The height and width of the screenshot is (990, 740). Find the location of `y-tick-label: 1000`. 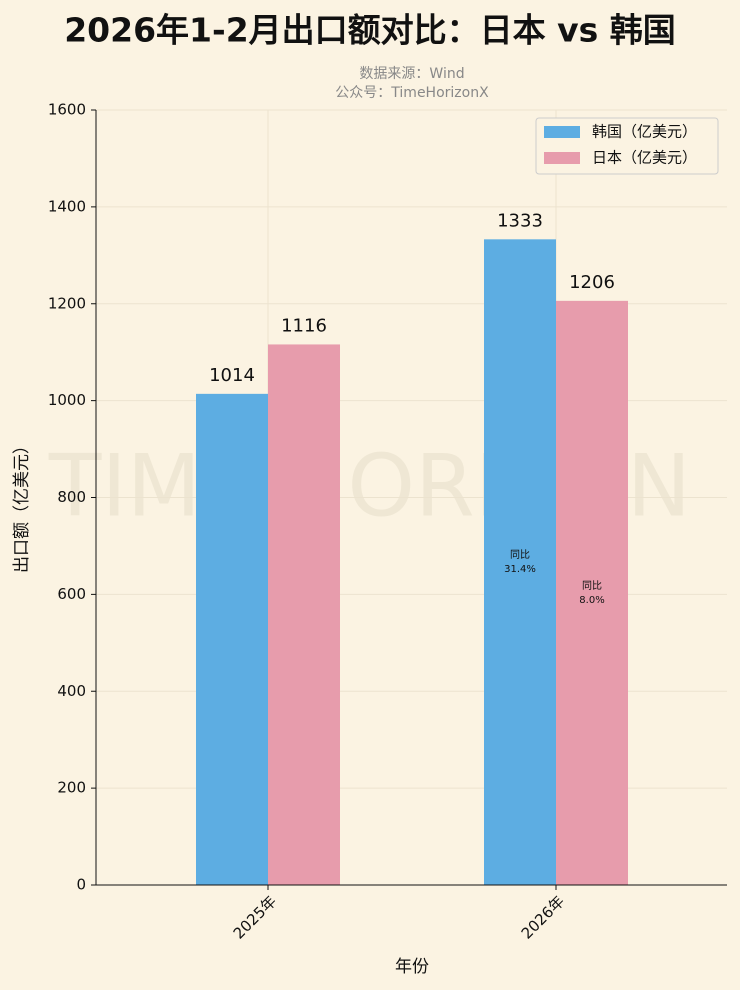

y-tick-label: 1000 is located at coordinates (67, 400).